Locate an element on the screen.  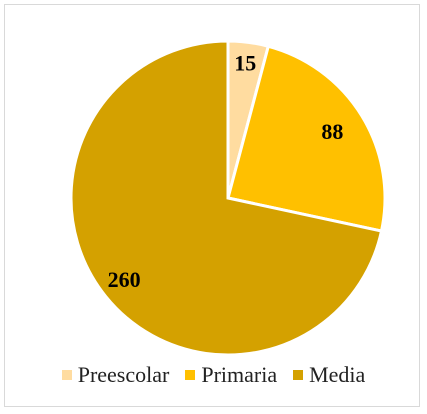
legend-item-primaria: Primaria is located at coordinates (231, 375).